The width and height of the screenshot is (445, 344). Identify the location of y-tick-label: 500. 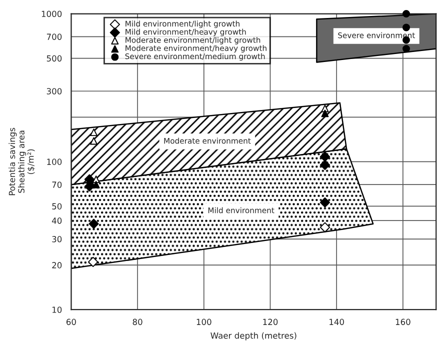
(54, 58).